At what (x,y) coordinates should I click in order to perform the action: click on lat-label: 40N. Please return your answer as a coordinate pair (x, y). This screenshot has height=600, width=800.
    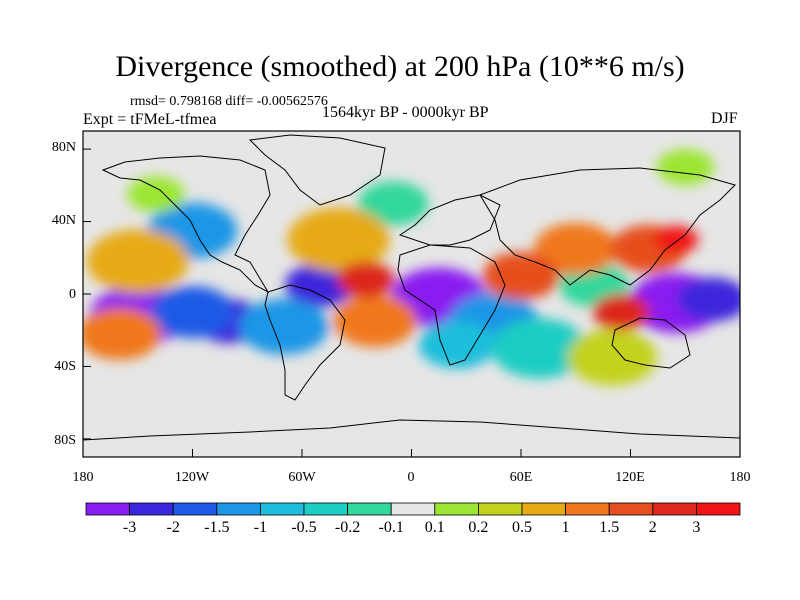
    Looking at the image, I should click on (63, 220).